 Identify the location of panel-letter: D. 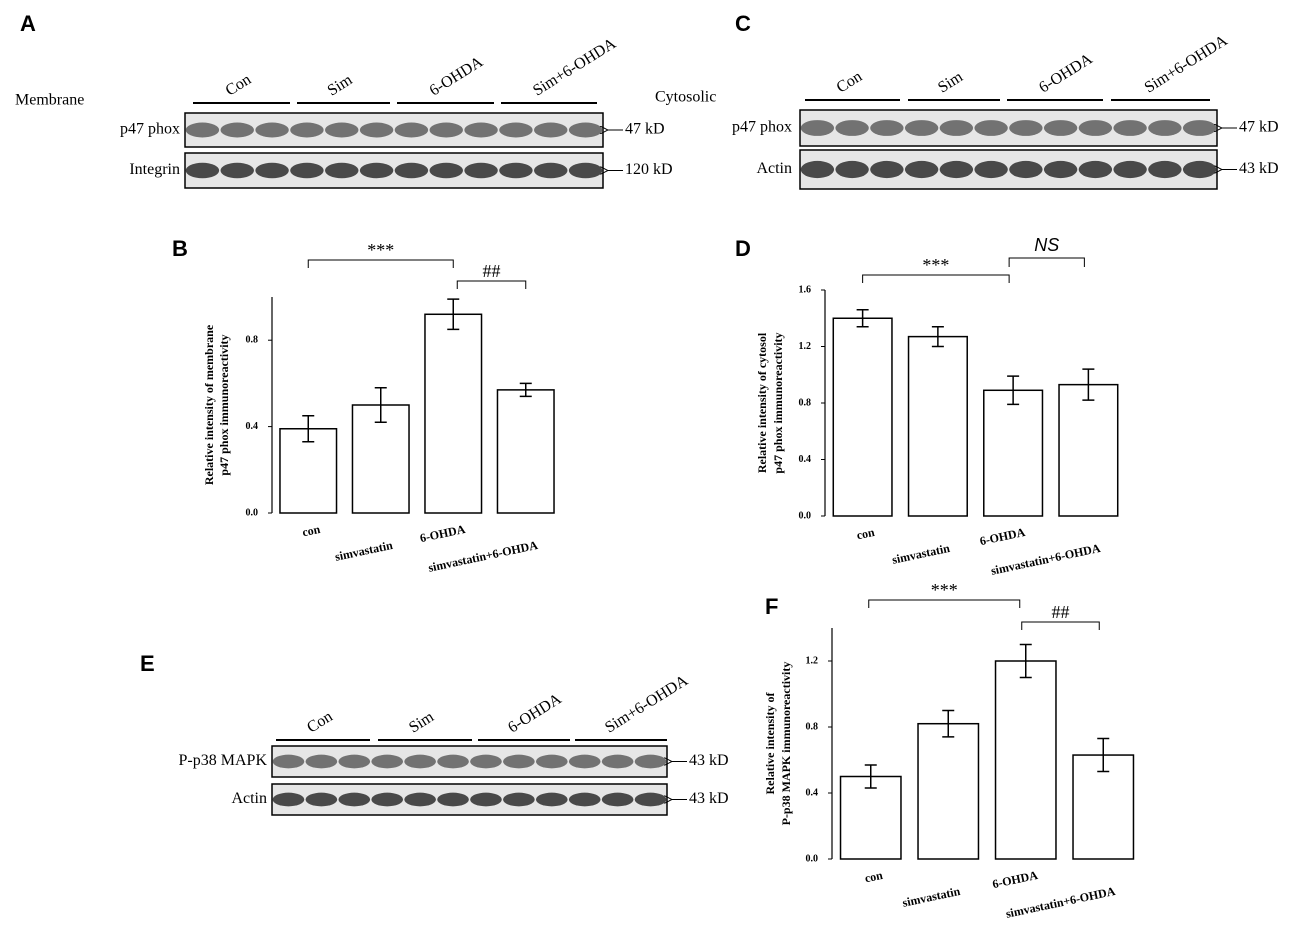
(743, 248).